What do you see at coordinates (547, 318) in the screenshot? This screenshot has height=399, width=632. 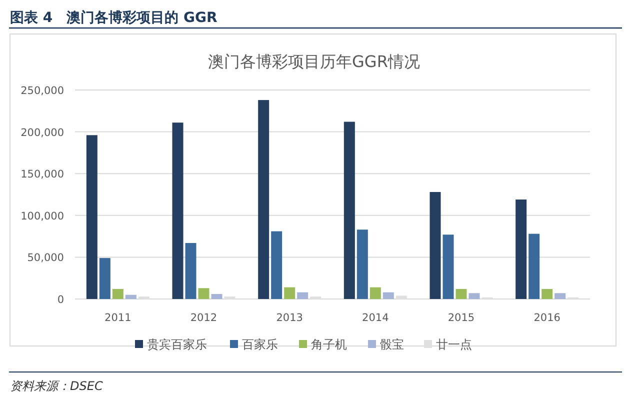 I see `x-tick-label: 2016` at bounding box center [547, 318].